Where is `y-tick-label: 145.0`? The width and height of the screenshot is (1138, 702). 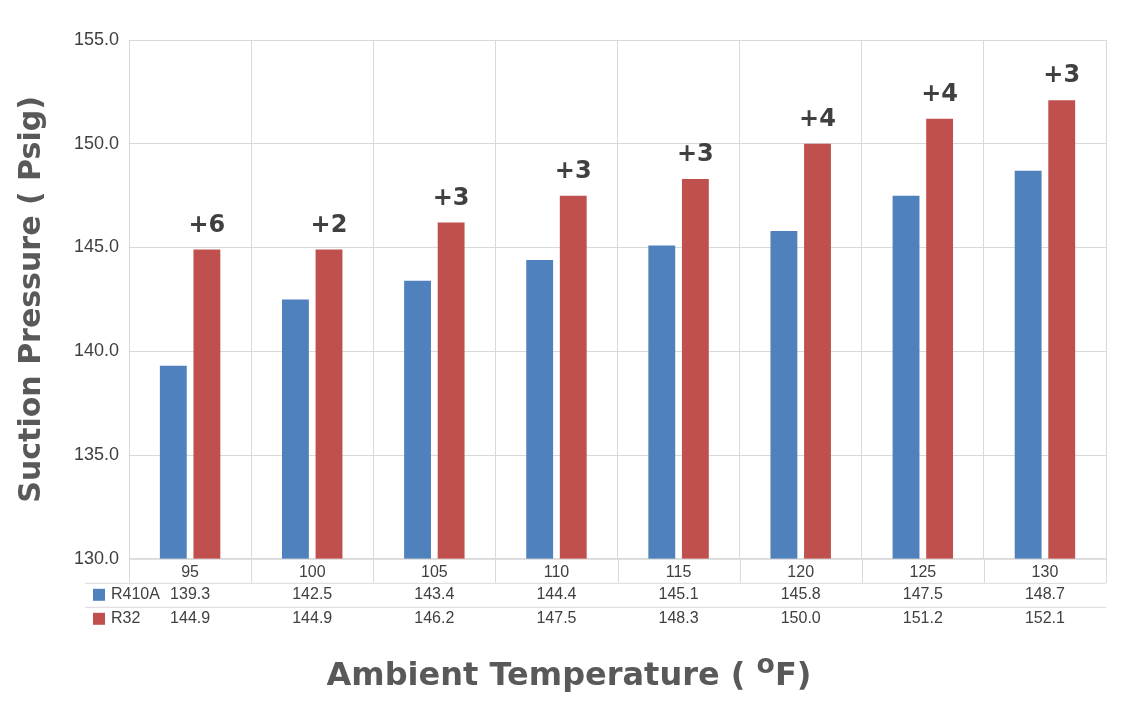
y-tick-label: 145.0 is located at coordinates (97, 246).